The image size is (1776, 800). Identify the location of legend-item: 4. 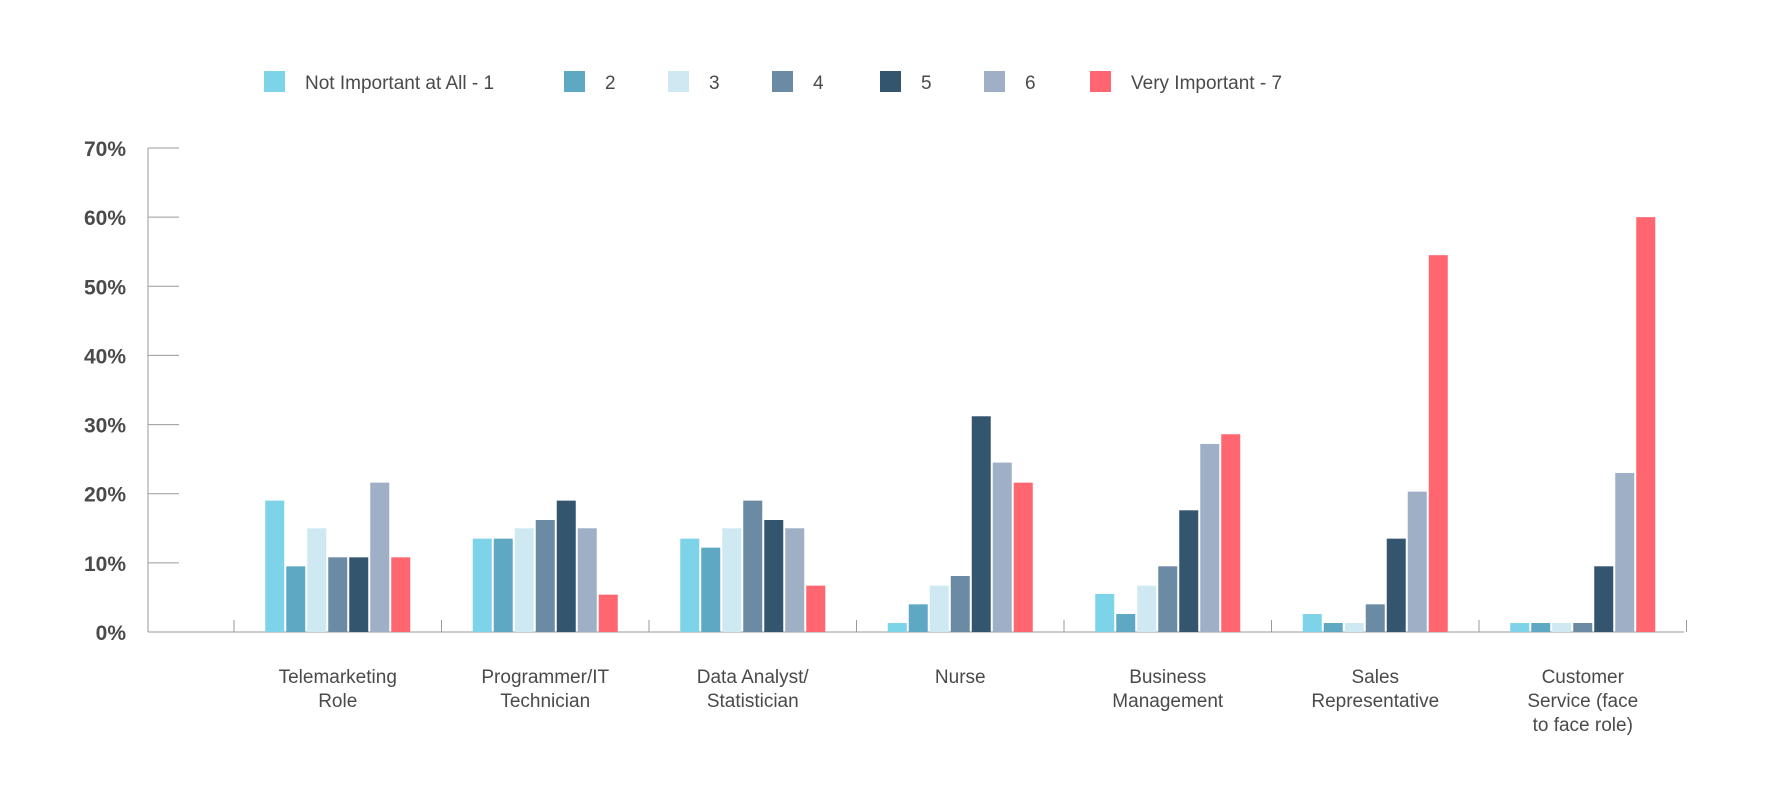
(798, 82).